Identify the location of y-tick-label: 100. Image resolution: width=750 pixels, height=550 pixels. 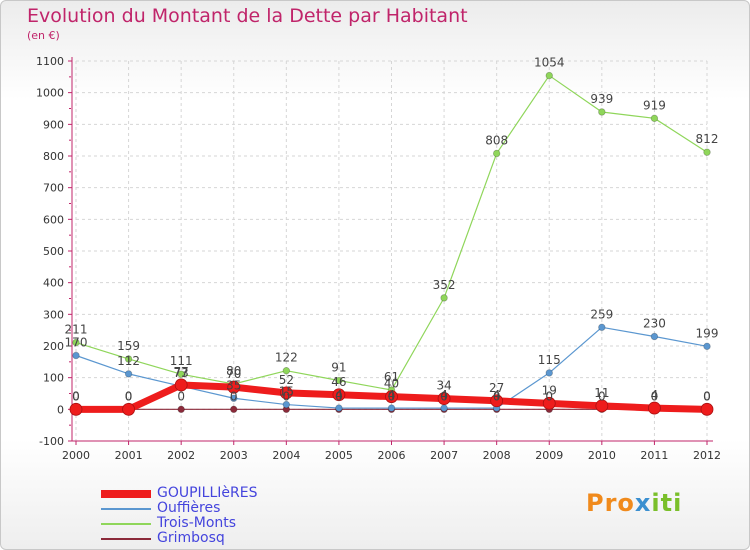
(53, 378).